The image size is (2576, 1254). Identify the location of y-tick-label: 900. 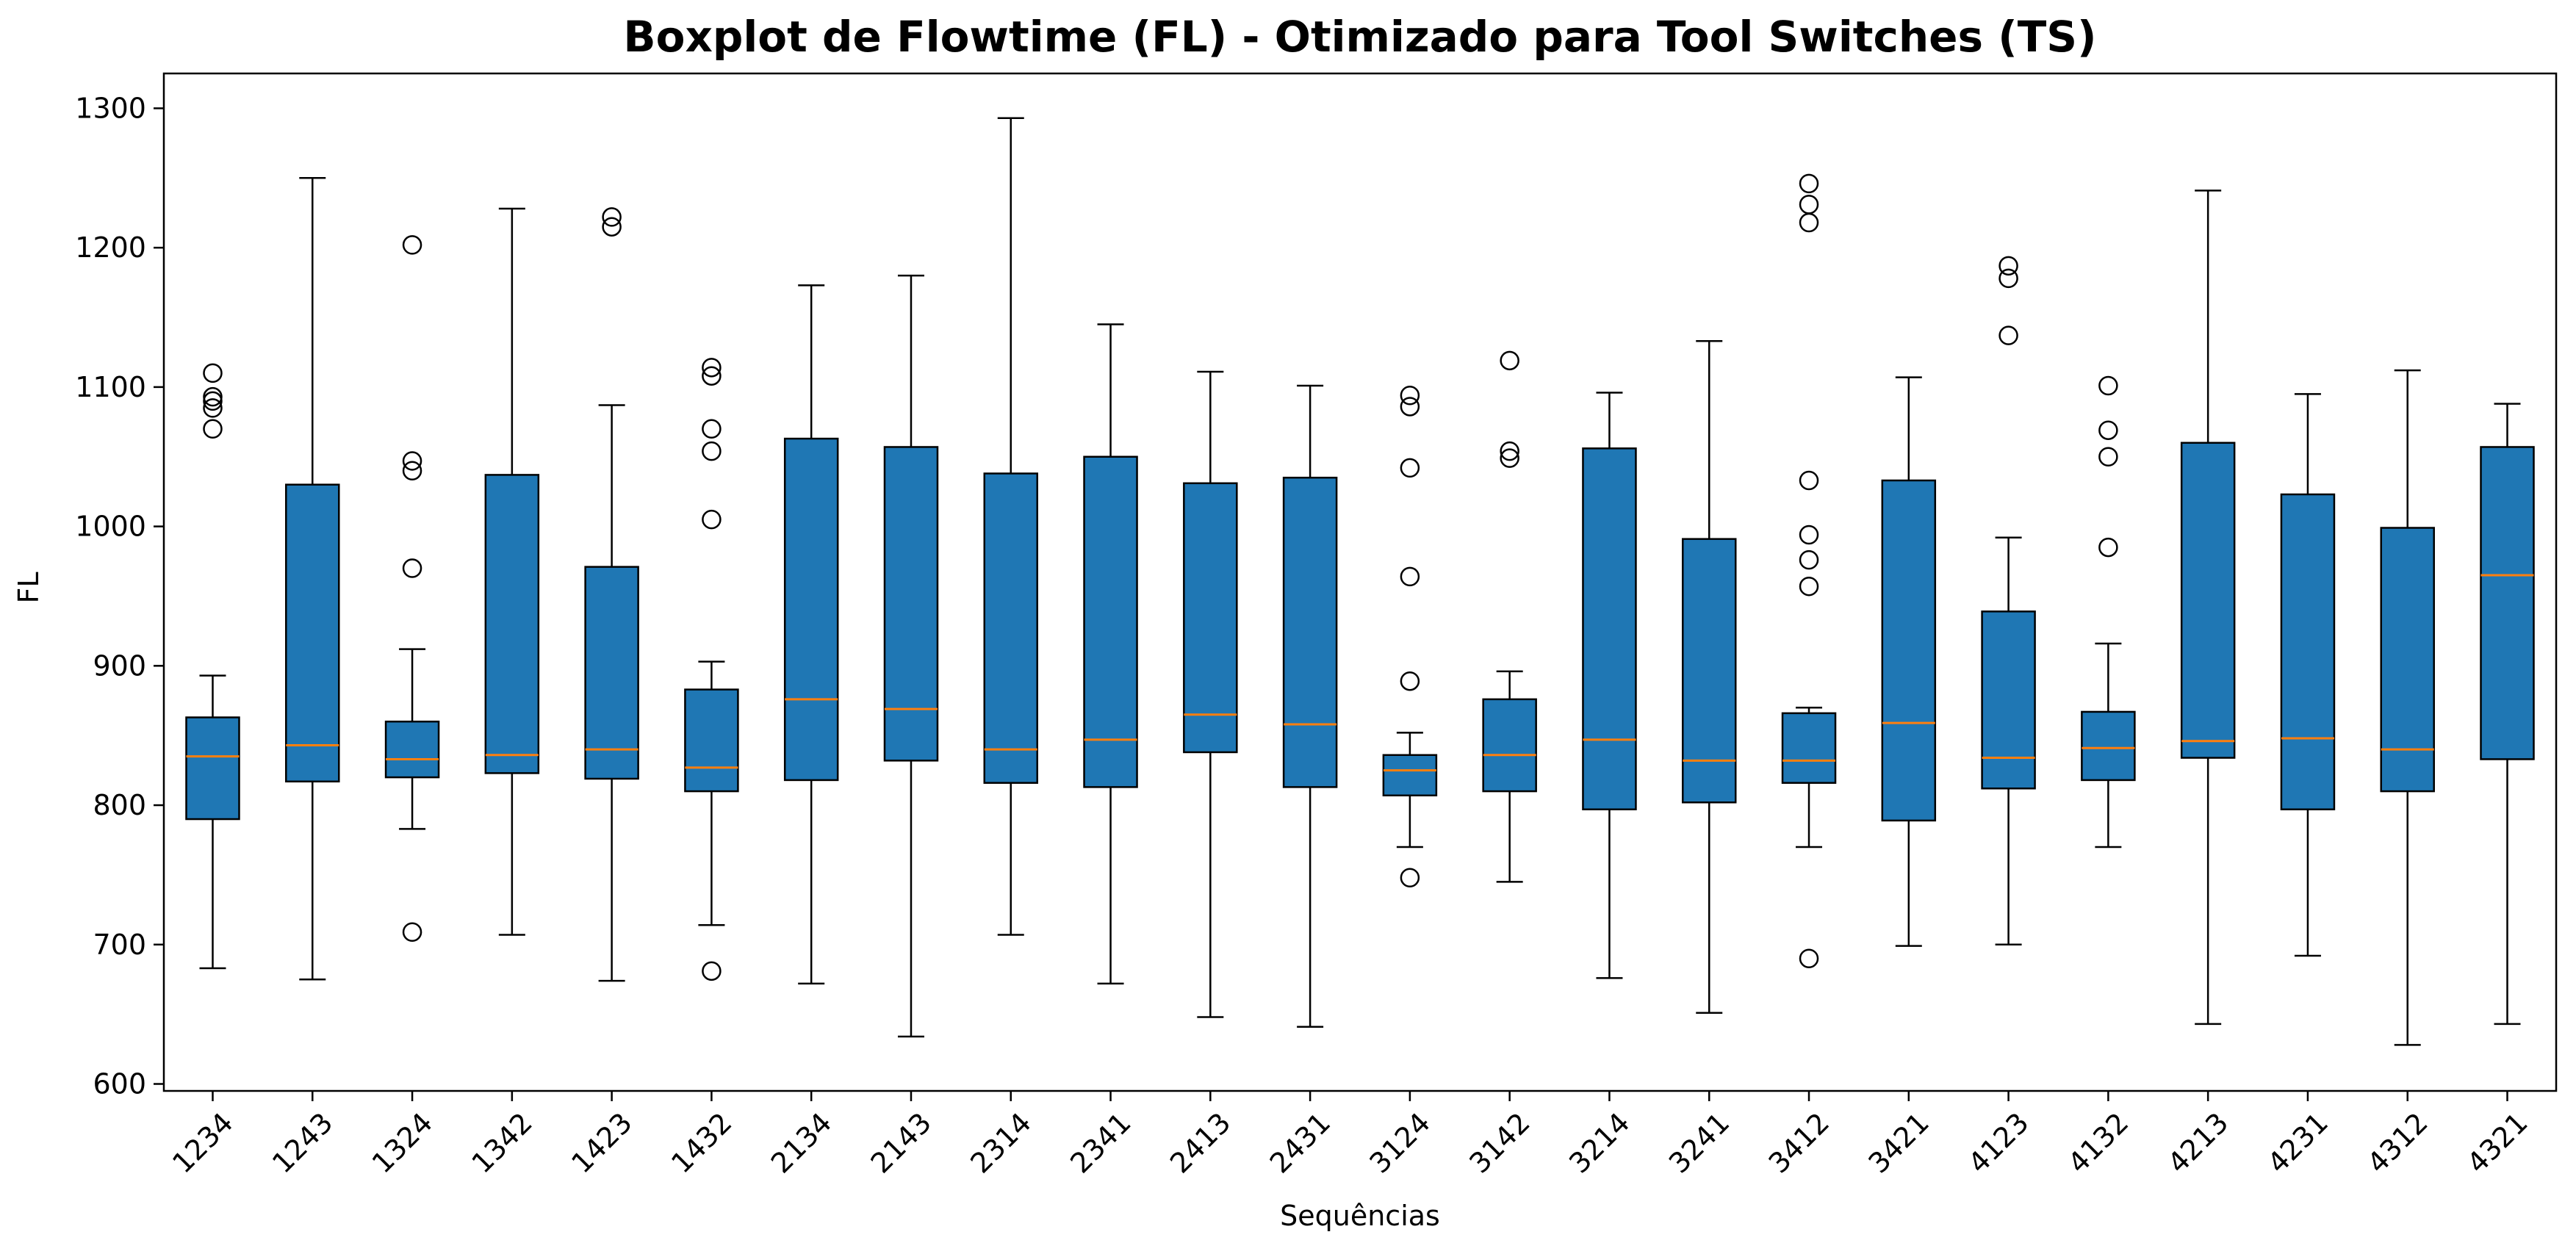
(120, 666).